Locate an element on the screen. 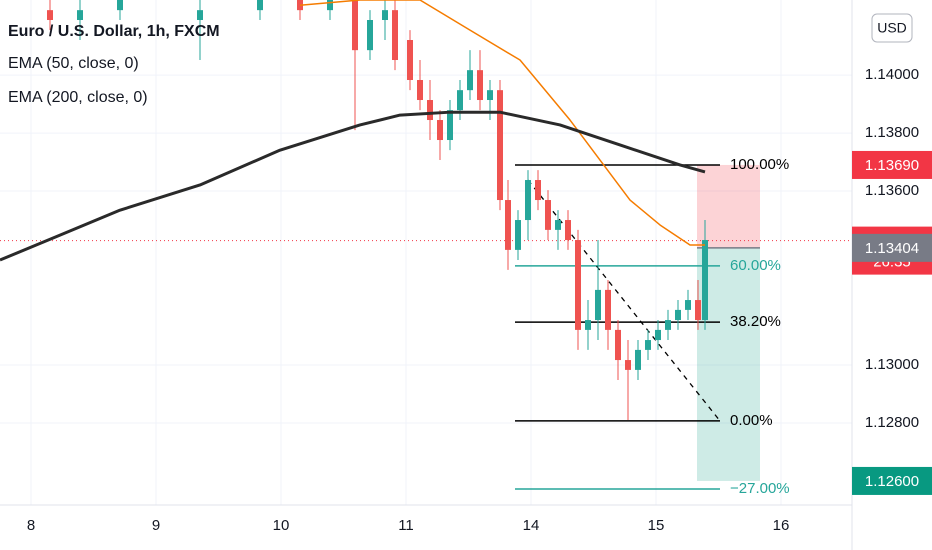 The width and height of the screenshot is (932, 550). currency-button: USD is located at coordinates (892, 28).